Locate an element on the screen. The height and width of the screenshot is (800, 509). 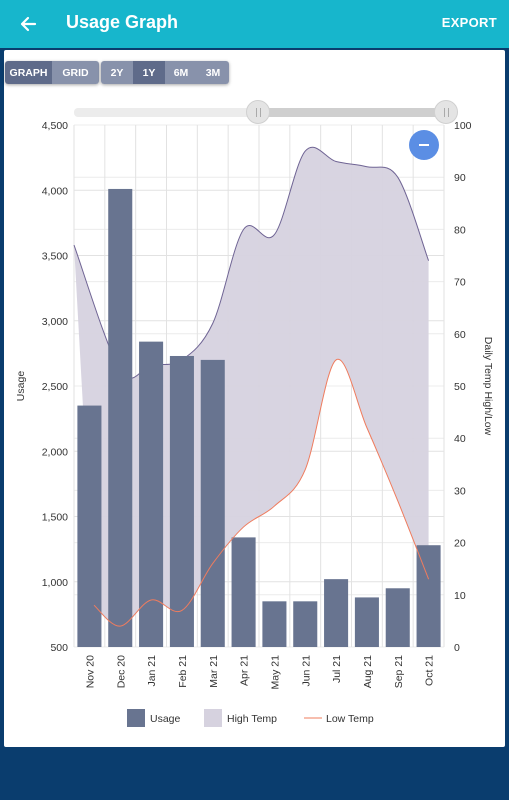
y2-tick-label: 60 is located at coordinates (460, 335).